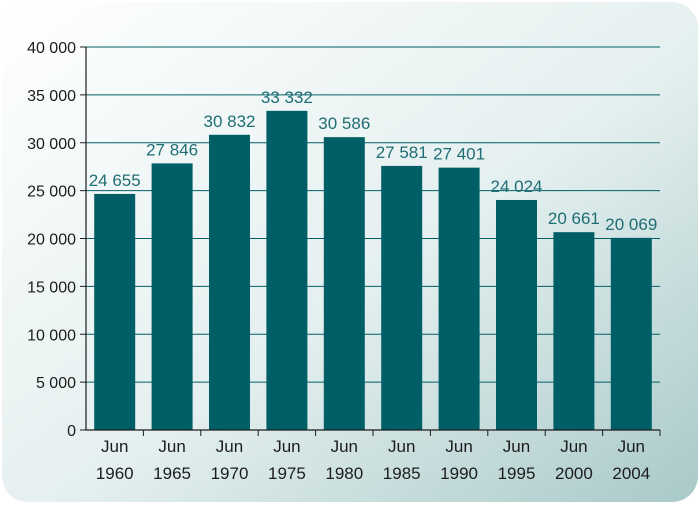 The width and height of the screenshot is (700, 509). What do you see at coordinates (51, 96) in the screenshot?
I see `y-tick-label: 35 000` at bounding box center [51, 96].